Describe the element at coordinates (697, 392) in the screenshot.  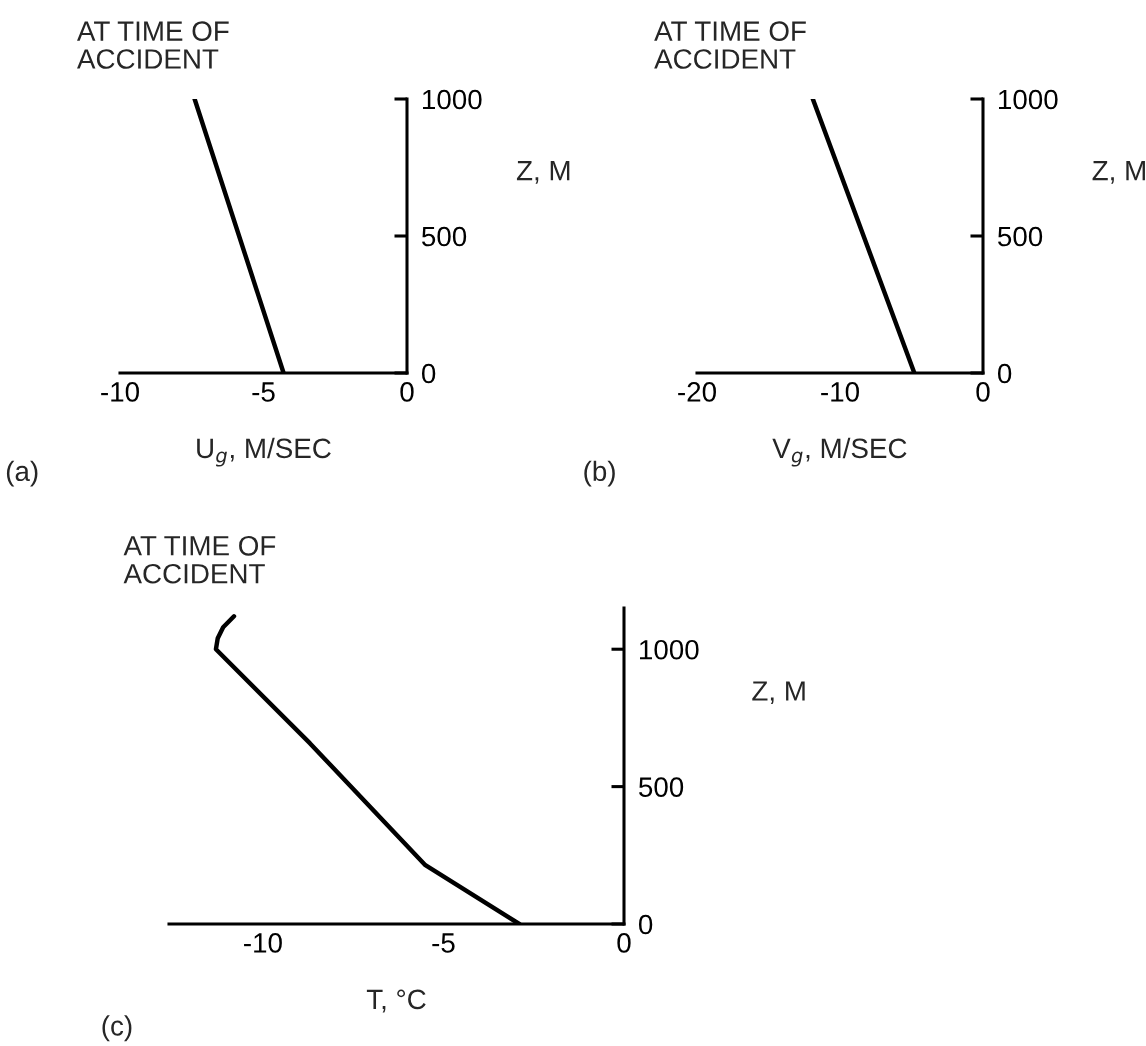
I see `x-tick-label: -20` at that location.